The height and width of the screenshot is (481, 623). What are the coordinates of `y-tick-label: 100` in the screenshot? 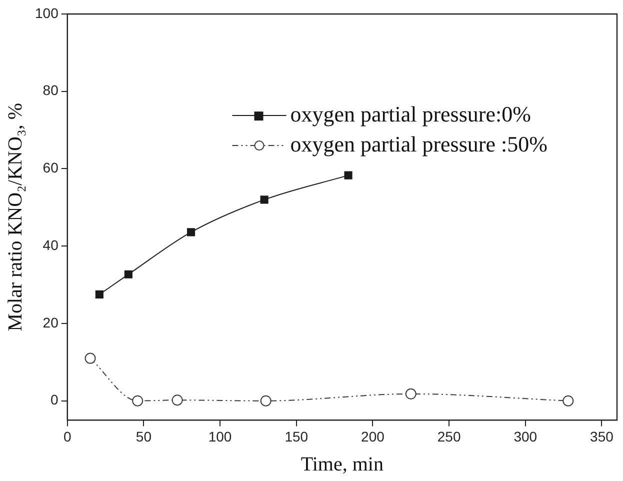 It's located at (47, 12).